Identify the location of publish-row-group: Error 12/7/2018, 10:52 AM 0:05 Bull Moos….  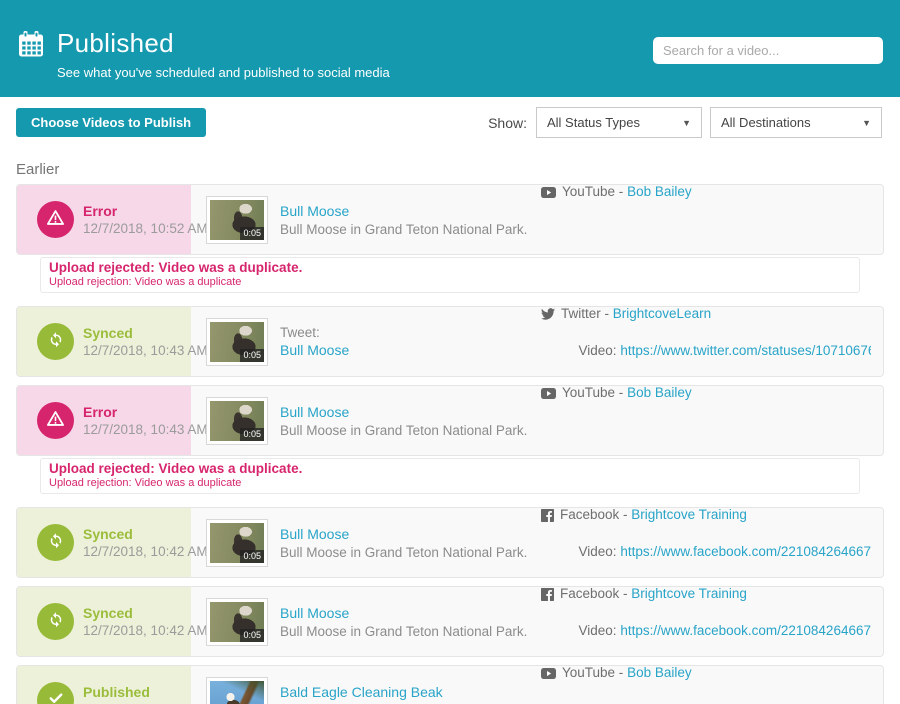
(450, 238).